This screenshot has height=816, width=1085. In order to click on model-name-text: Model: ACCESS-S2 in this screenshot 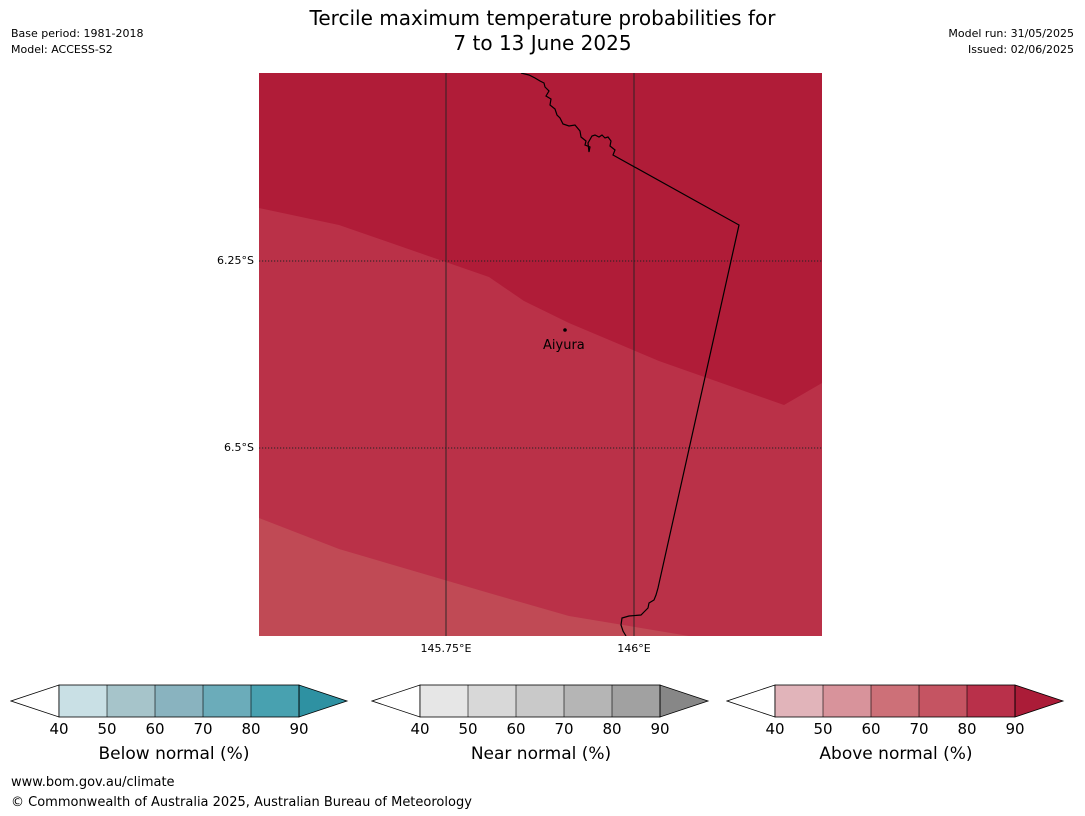, I will do `click(62, 49)`.